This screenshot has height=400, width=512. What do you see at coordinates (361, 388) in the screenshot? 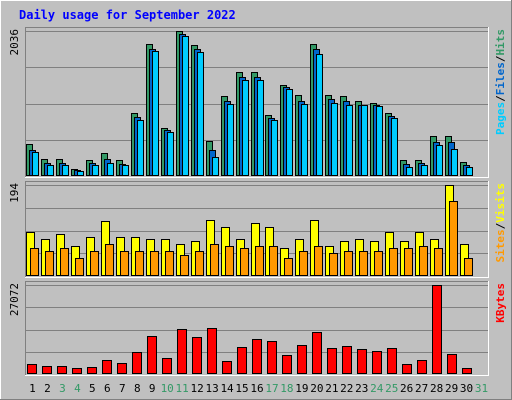
I see `x-label-day-23: 23` at bounding box center [361, 388].